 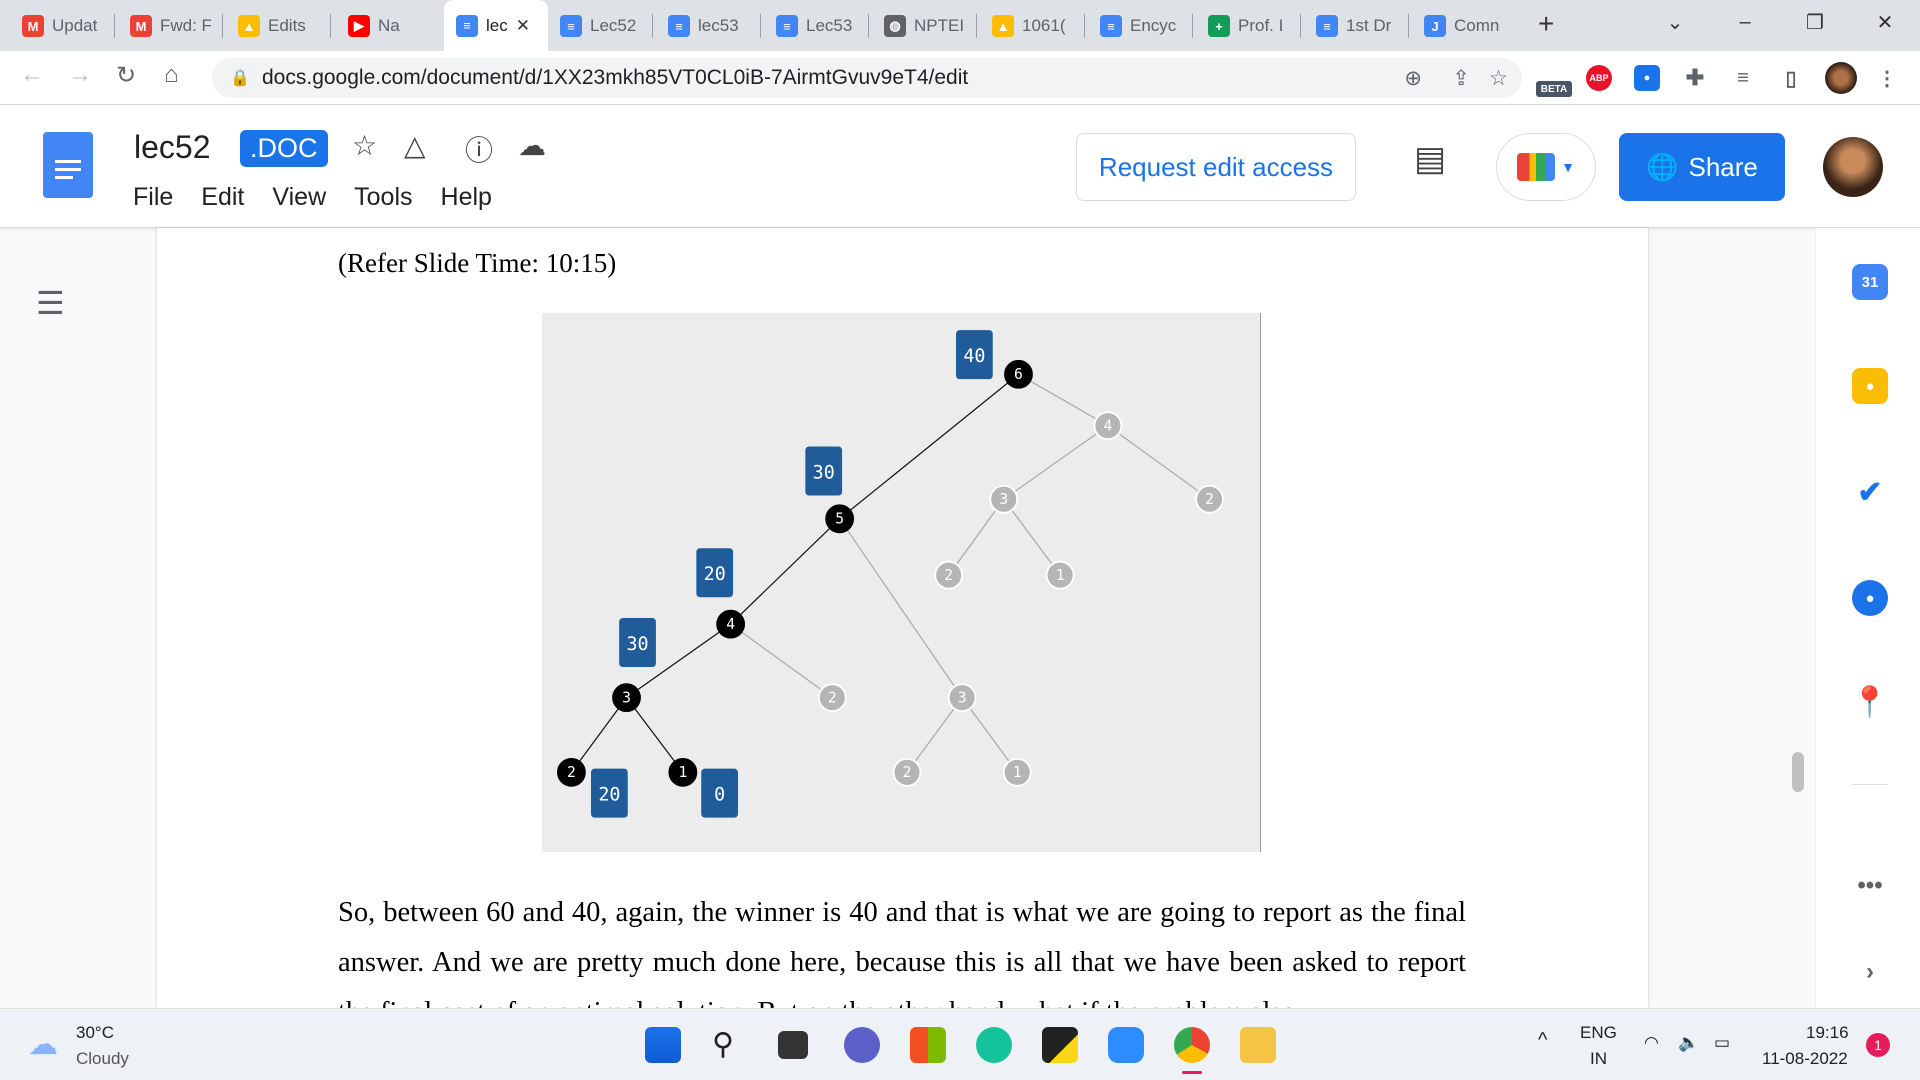 I want to click on show-hidden-icons-icon: ^, so click(x=1543, y=1040).